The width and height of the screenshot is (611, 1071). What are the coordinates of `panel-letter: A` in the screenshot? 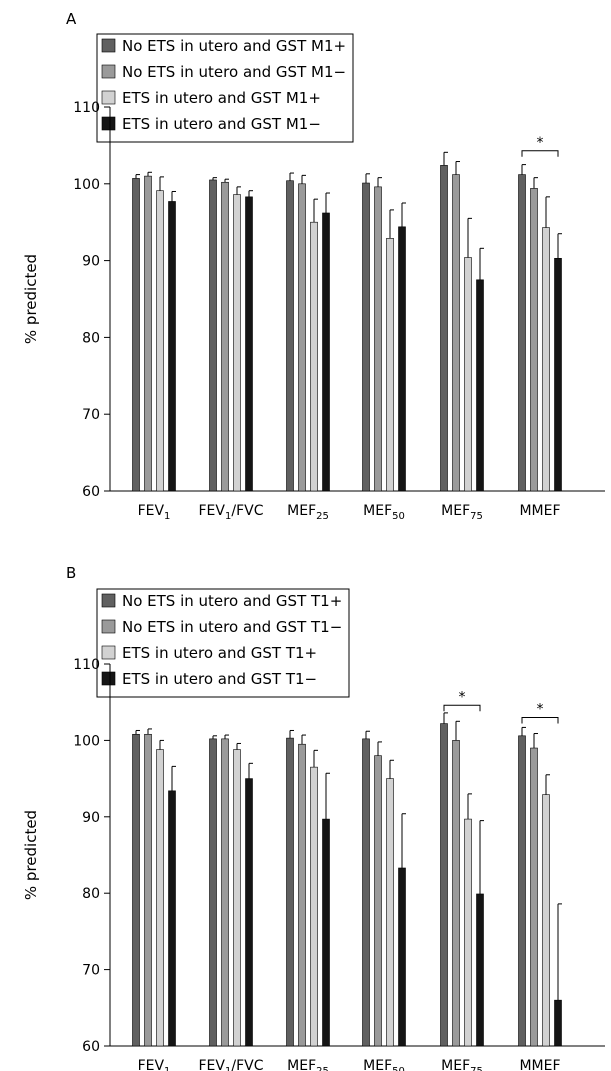 It's located at (71, 19).